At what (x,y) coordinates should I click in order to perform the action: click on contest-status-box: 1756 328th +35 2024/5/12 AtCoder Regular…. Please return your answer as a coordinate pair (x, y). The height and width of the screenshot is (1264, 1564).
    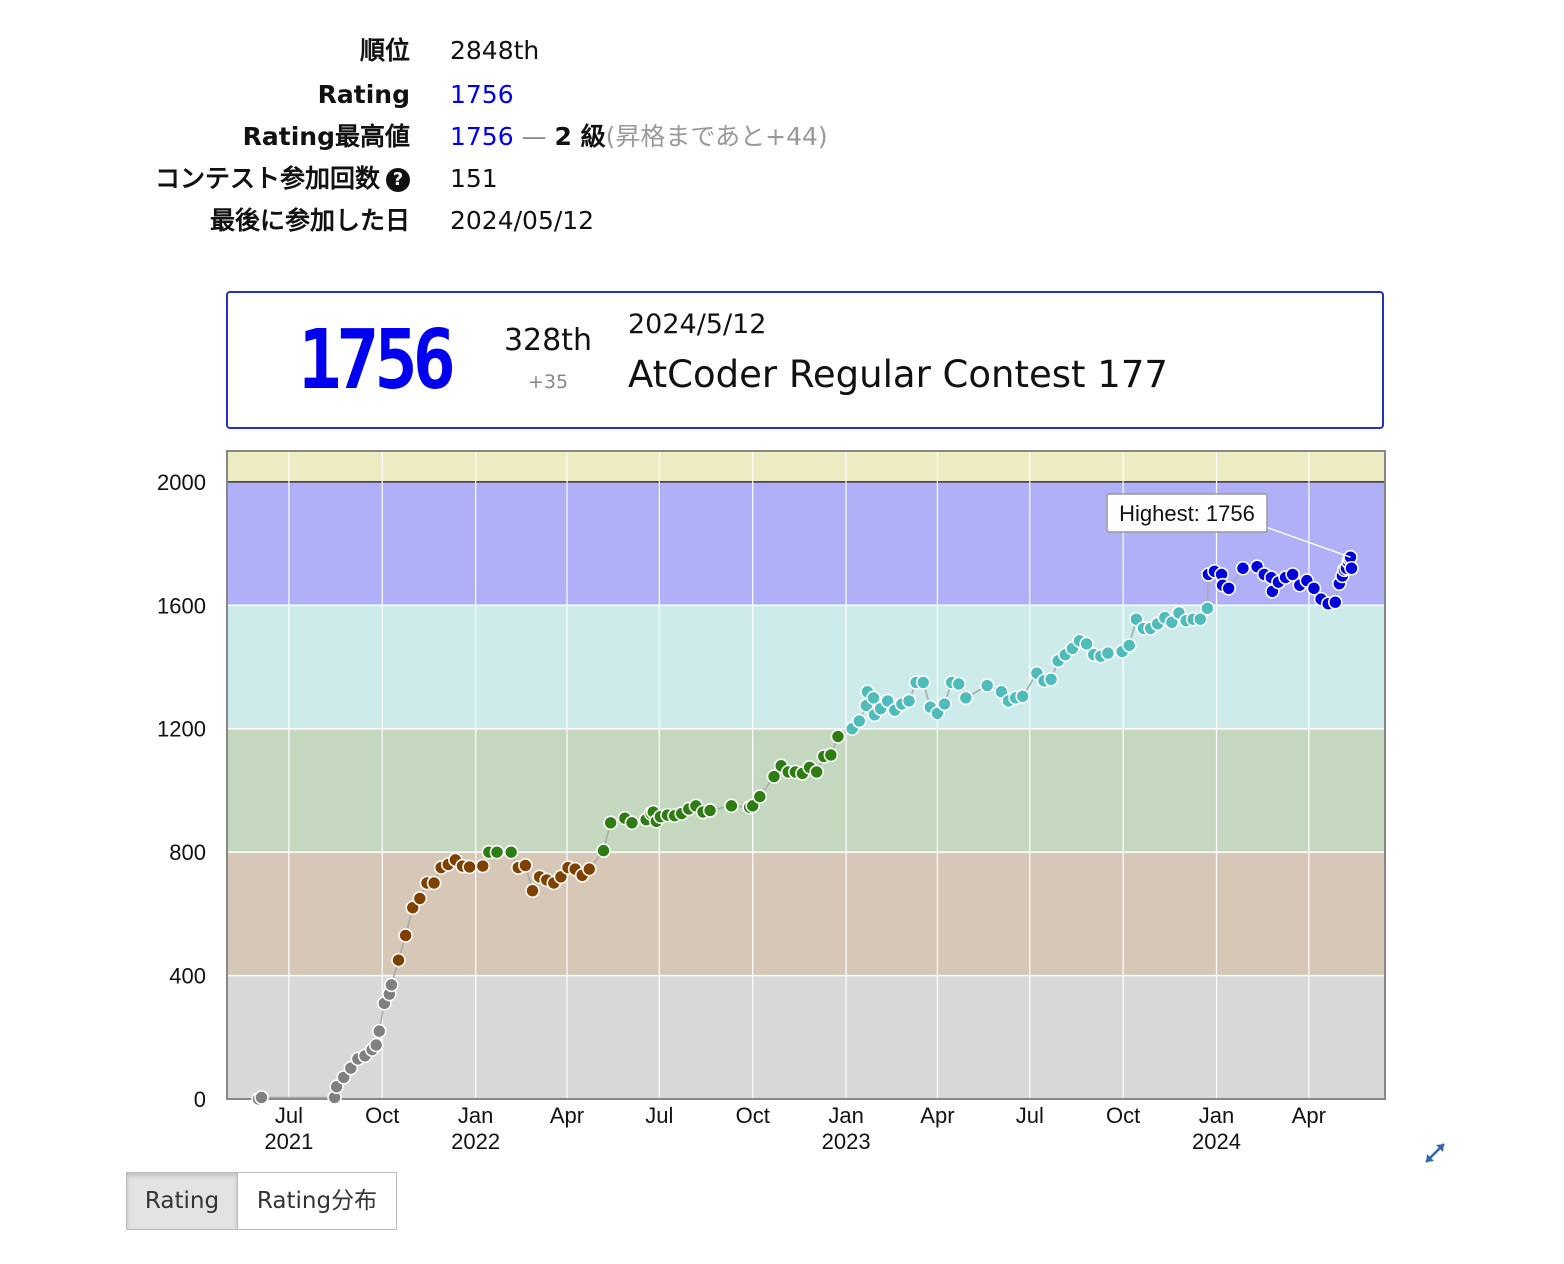
    Looking at the image, I should click on (805, 360).